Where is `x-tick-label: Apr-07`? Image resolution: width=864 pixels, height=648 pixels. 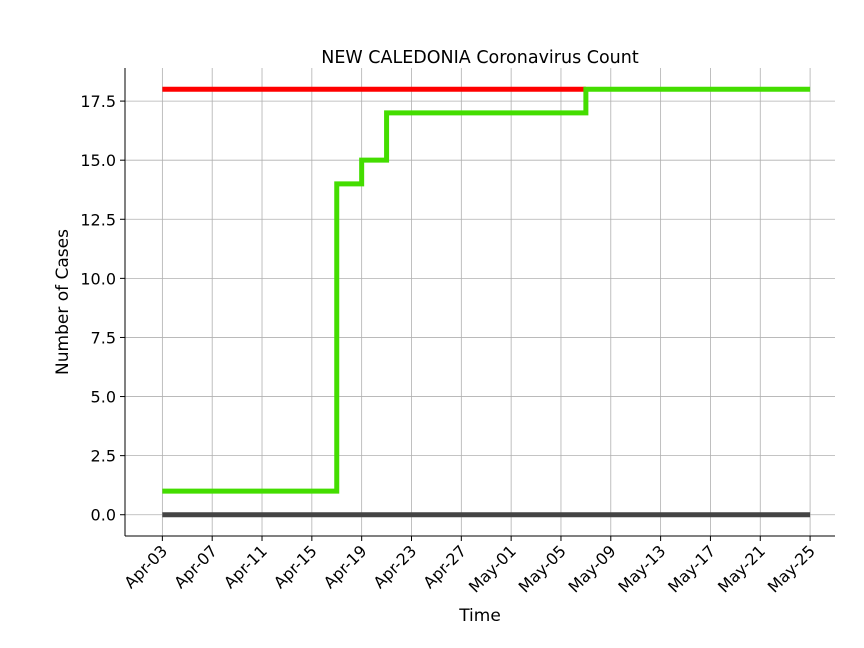
x-tick-label: Apr-07 is located at coordinates (195, 566).